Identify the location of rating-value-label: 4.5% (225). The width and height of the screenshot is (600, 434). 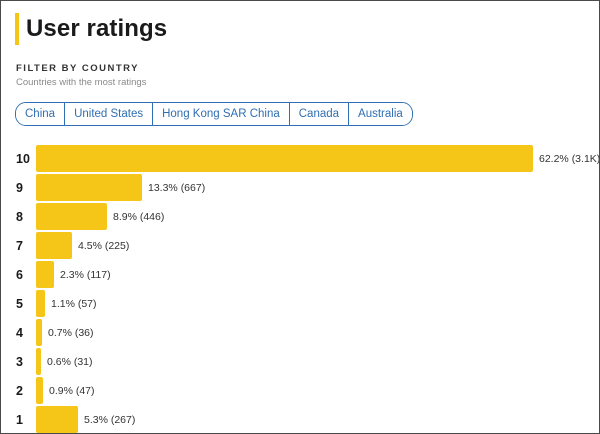
(104, 245).